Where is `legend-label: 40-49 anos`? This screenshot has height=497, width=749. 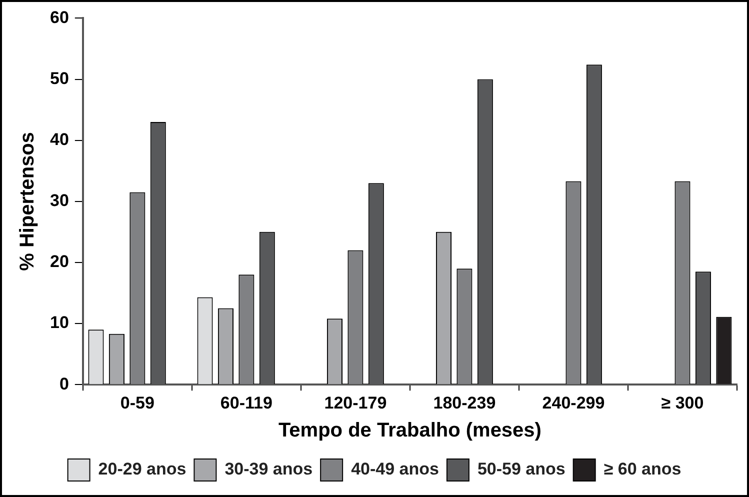
legend-label: 40-49 anos is located at coordinates (395, 469).